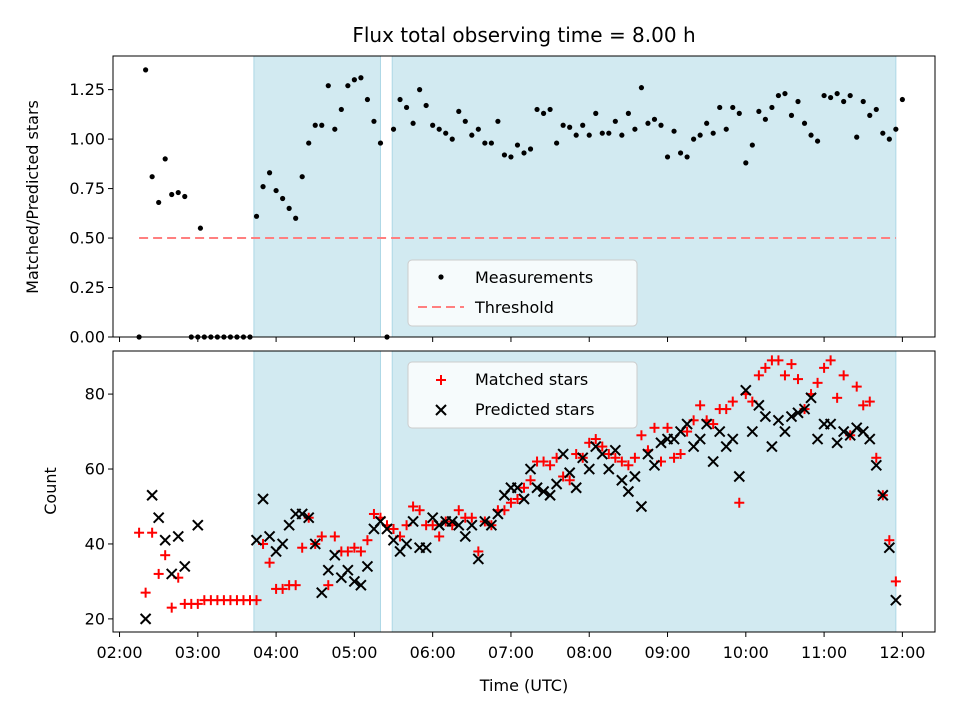  Describe the element at coordinates (522, 293) in the screenshot. I see `top-legend-box` at that location.